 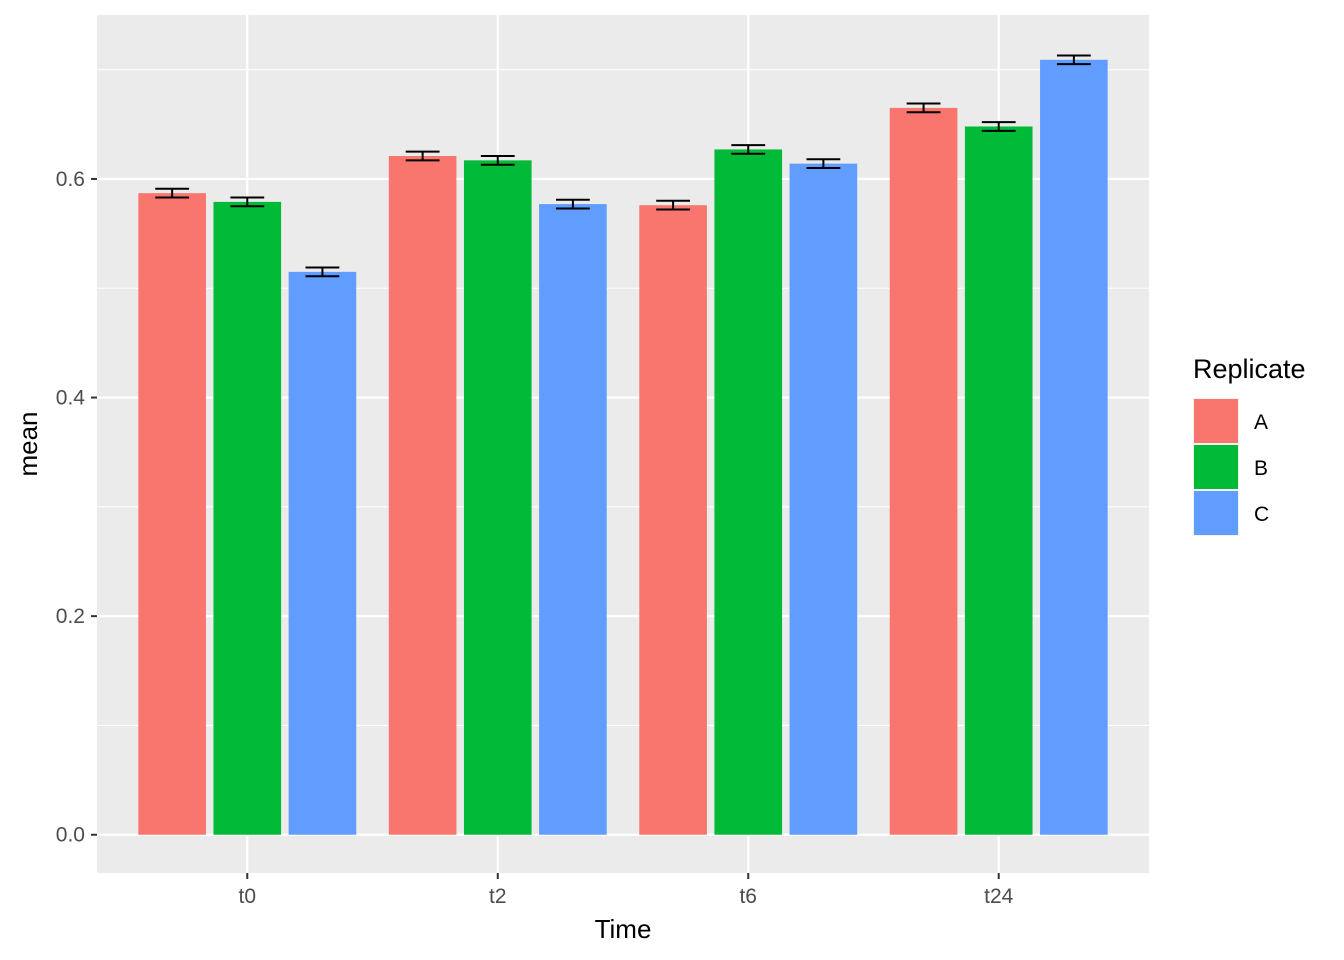 What do you see at coordinates (70, 616) in the screenshot?
I see `y-tick-label: 0.2` at bounding box center [70, 616].